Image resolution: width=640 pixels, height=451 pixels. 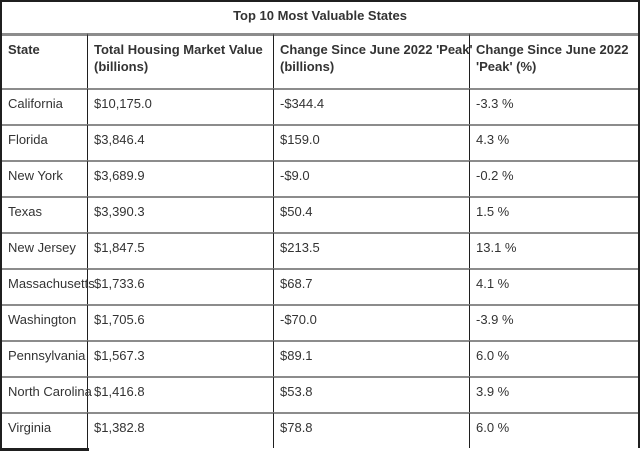 I want to click on table-row: Massachusetts $1,733.6 $68.7 4.1 %, so click(x=320, y=286).